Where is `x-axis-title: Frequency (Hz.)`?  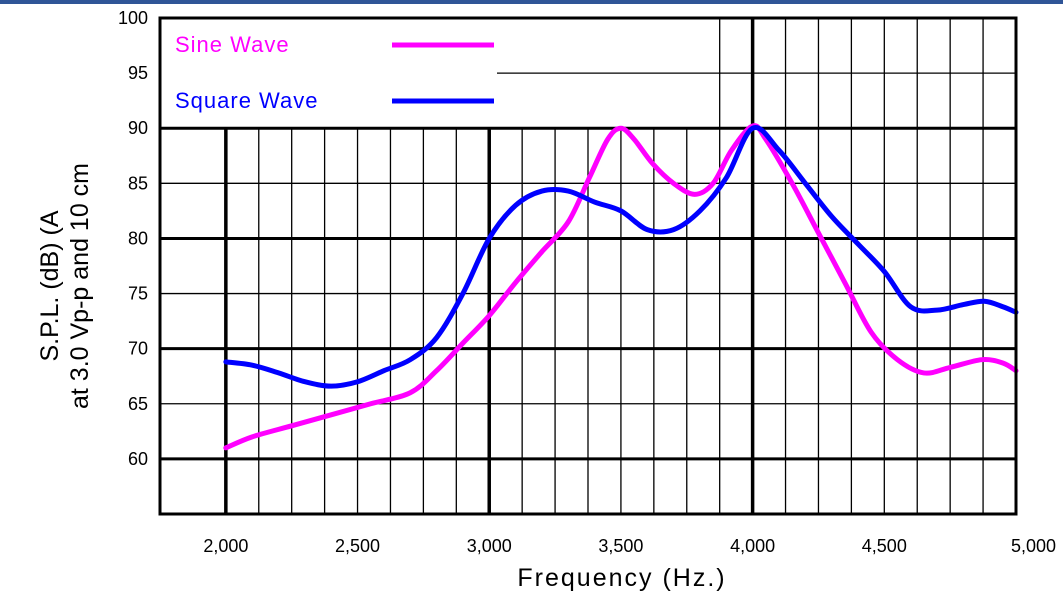
x-axis-title: Frequency (Hz.) is located at coordinates (621, 578).